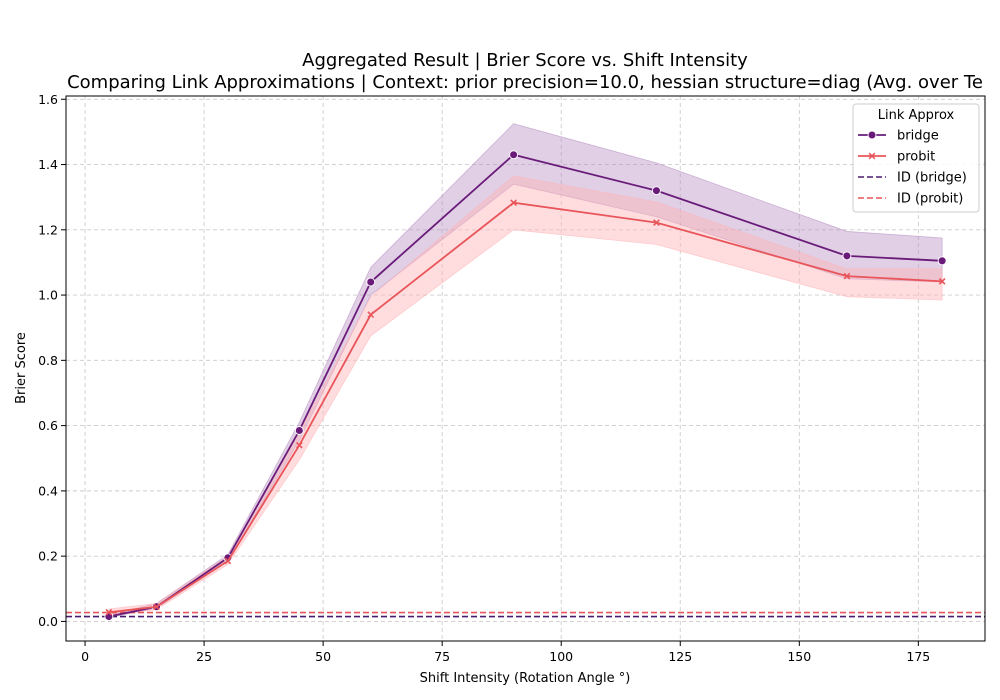 This screenshot has height=700, width=1000. Describe the element at coordinates (930, 199) in the screenshot. I see `legend-label: ID (probit)` at that location.